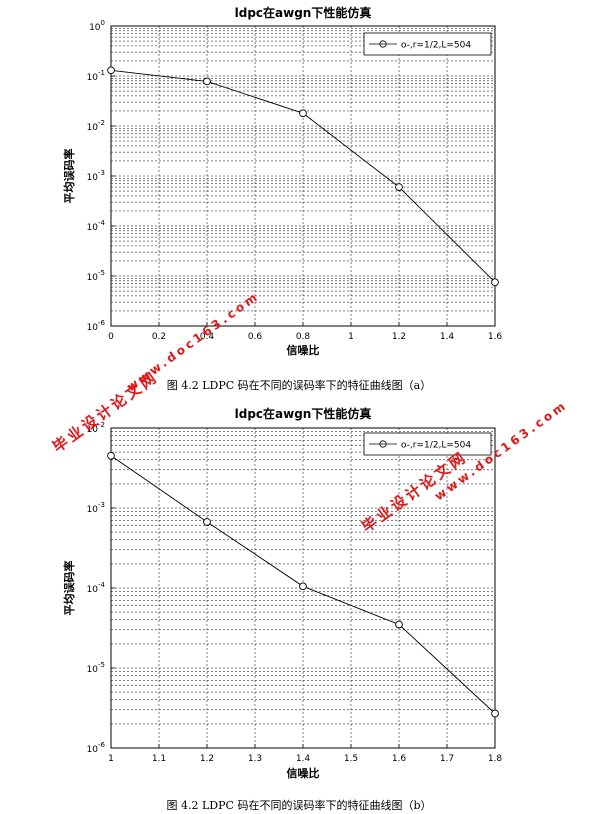 This screenshot has width=598, height=814. What do you see at coordinates (351, 759) in the screenshot?
I see `x-tick-label: 1.5` at bounding box center [351, 759].